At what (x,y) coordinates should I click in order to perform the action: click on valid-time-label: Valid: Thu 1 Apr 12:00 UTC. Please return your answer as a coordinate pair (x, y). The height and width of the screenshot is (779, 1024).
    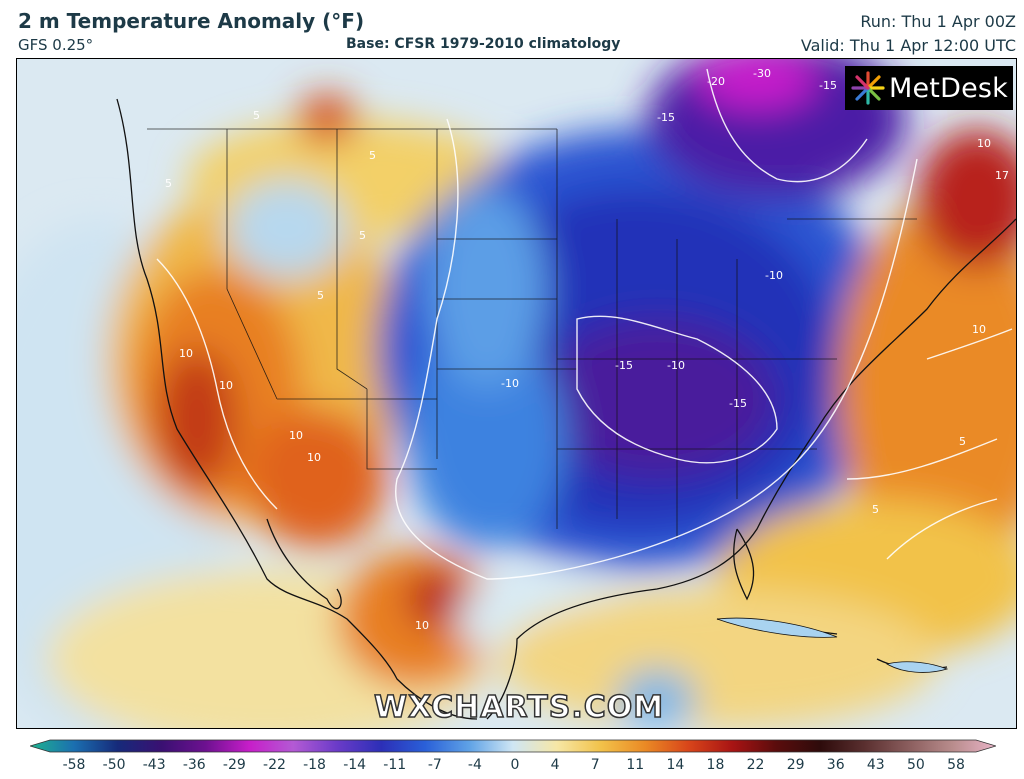
    Looking at the image, I should click on (908, 45).